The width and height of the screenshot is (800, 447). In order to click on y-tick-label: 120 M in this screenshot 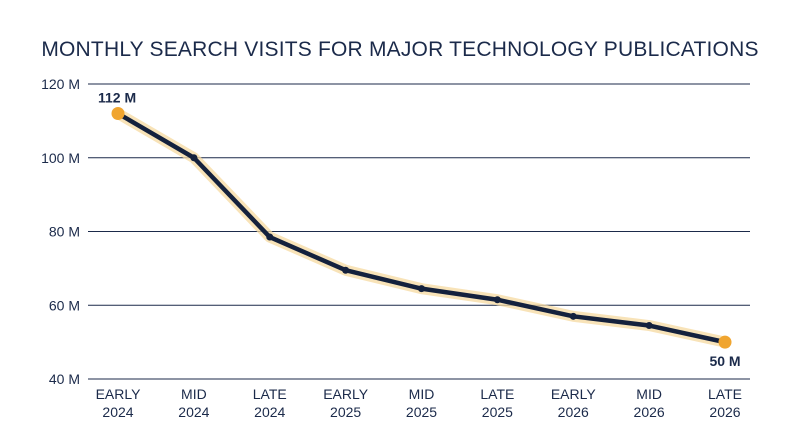, I will do `click(60, 84)`.